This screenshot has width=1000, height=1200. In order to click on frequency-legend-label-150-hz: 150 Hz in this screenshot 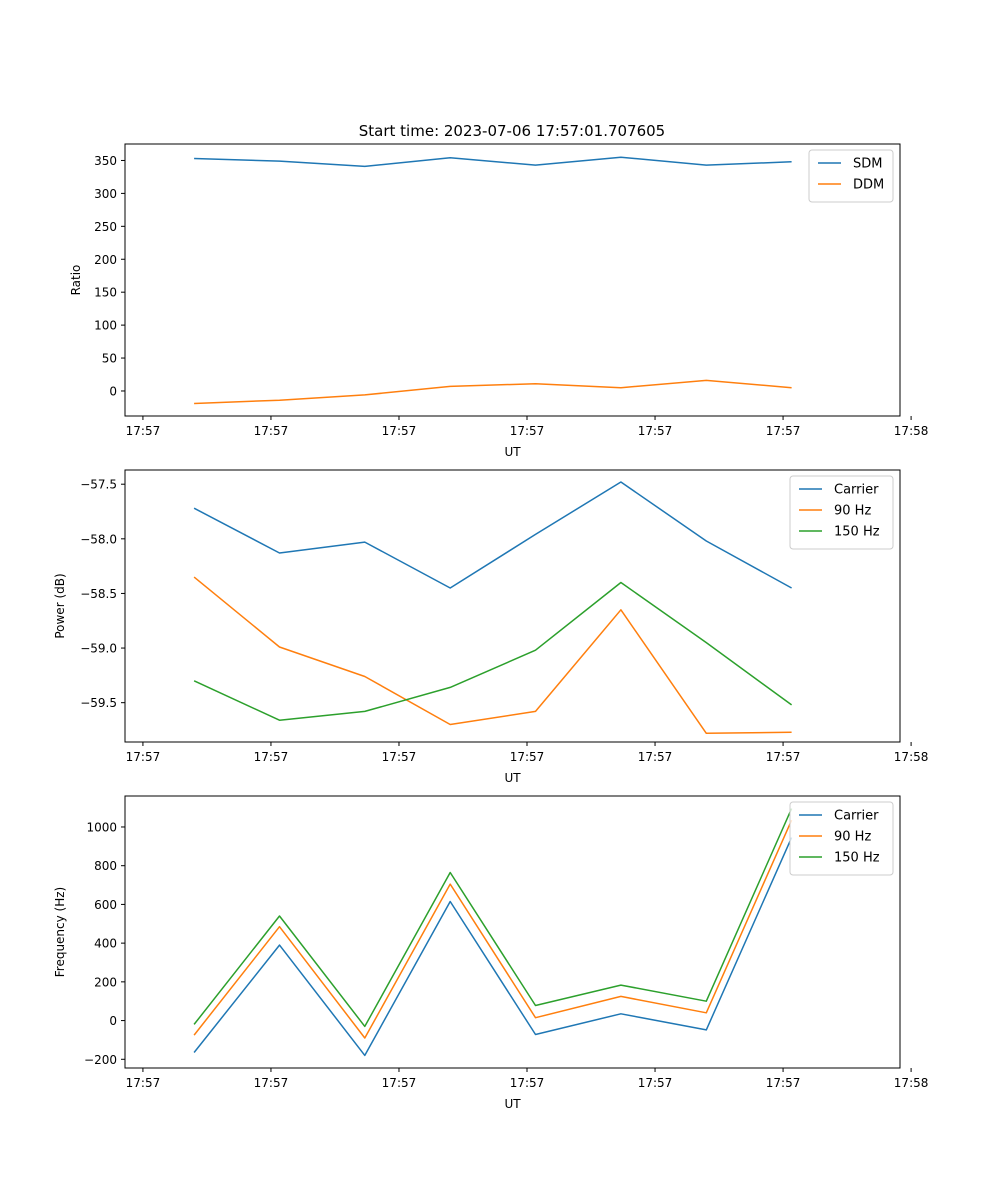, I will do `click(857, 858)`.